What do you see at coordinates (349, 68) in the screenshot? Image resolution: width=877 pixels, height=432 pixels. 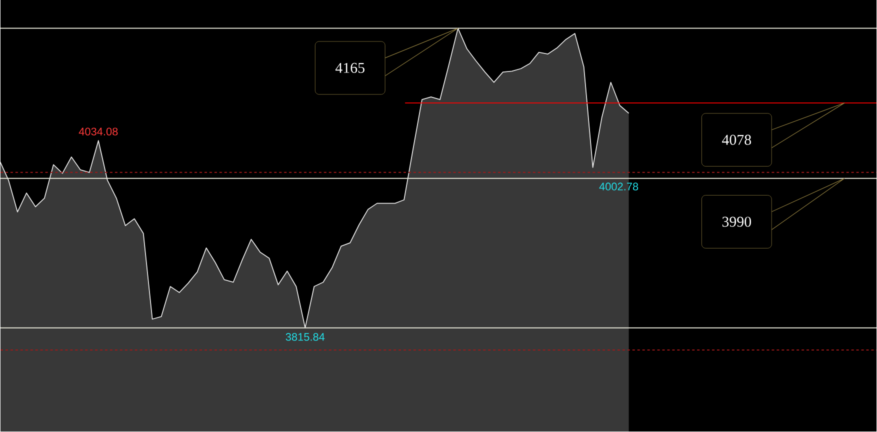 I see `ref-line-label: 4165` at bounding box center [349, 68].